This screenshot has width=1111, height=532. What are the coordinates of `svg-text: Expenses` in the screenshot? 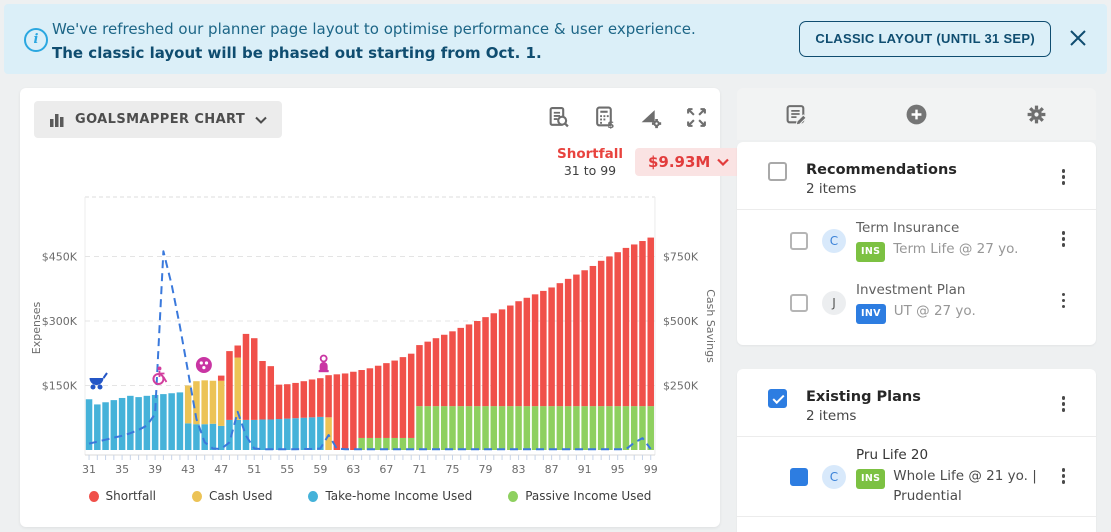 It's located at (36, 328).